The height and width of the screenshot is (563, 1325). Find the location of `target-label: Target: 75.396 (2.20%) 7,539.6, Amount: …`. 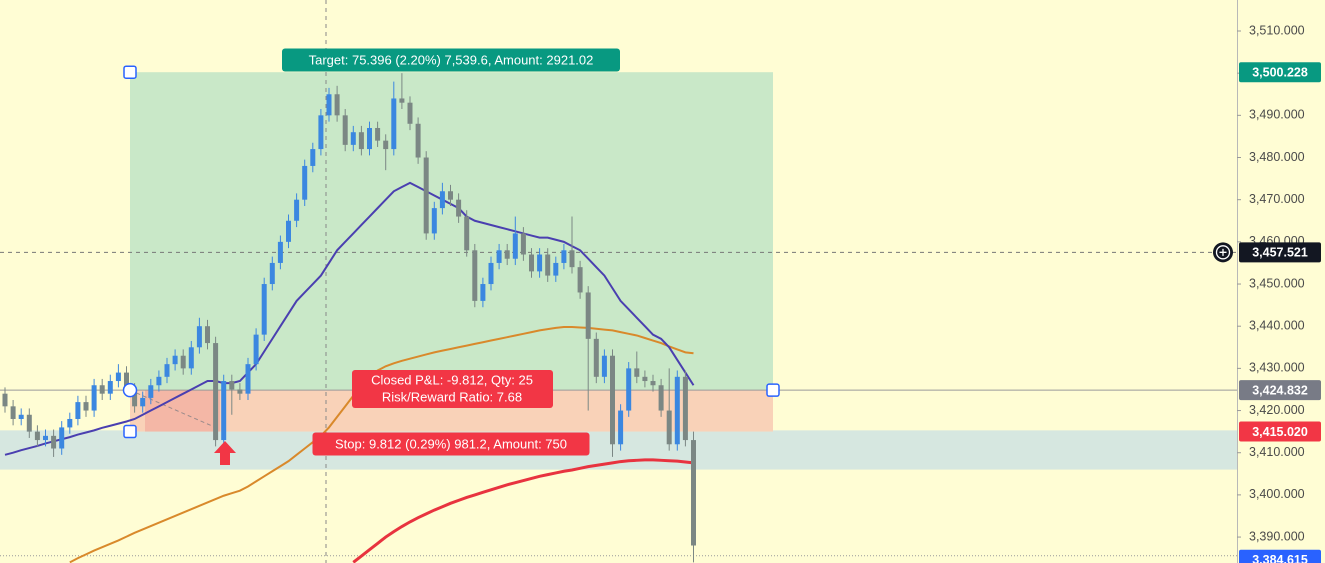

target-label: Target: 75.396 (2.20%) 7,539.6, Amount: … is located at coordinates (451, 59).